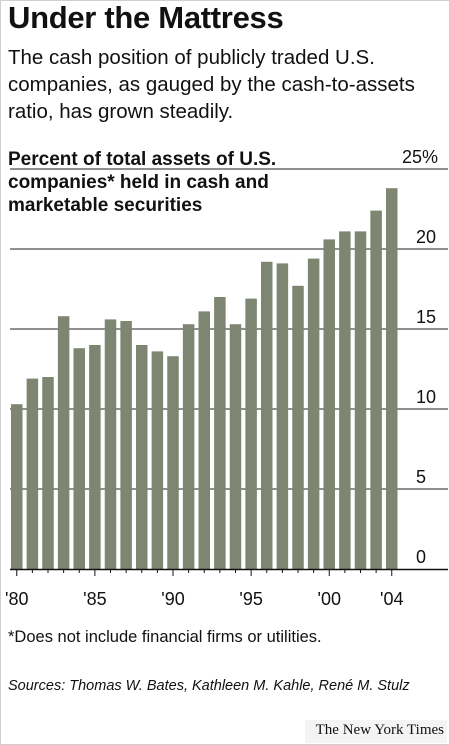 The image size is (450, 745). I want to click on x-tick-label: '00, so click(329, 599).